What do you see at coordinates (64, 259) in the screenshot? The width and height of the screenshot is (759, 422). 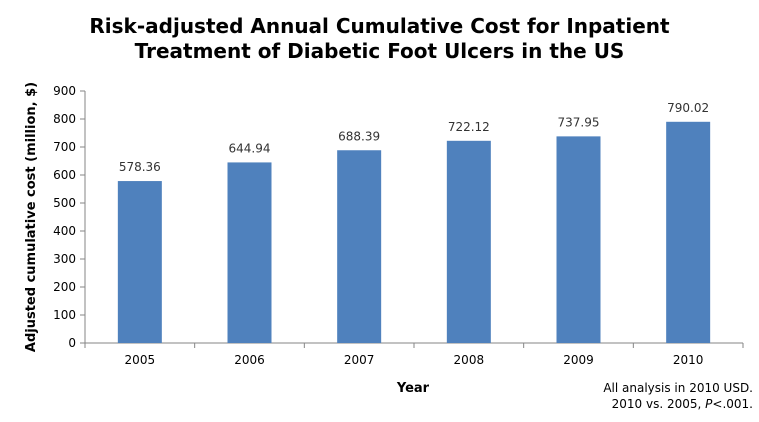 I see `y-tick-label: 300` at bounding box center [64, 259].